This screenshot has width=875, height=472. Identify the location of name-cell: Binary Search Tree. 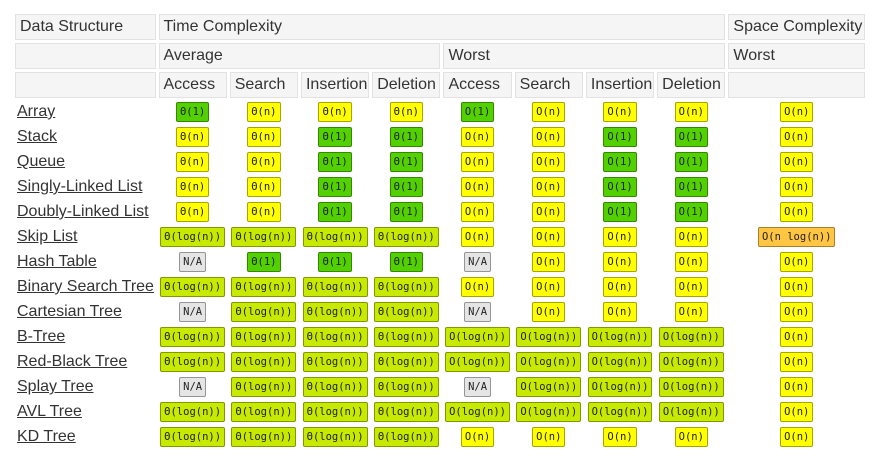
(85, 287).